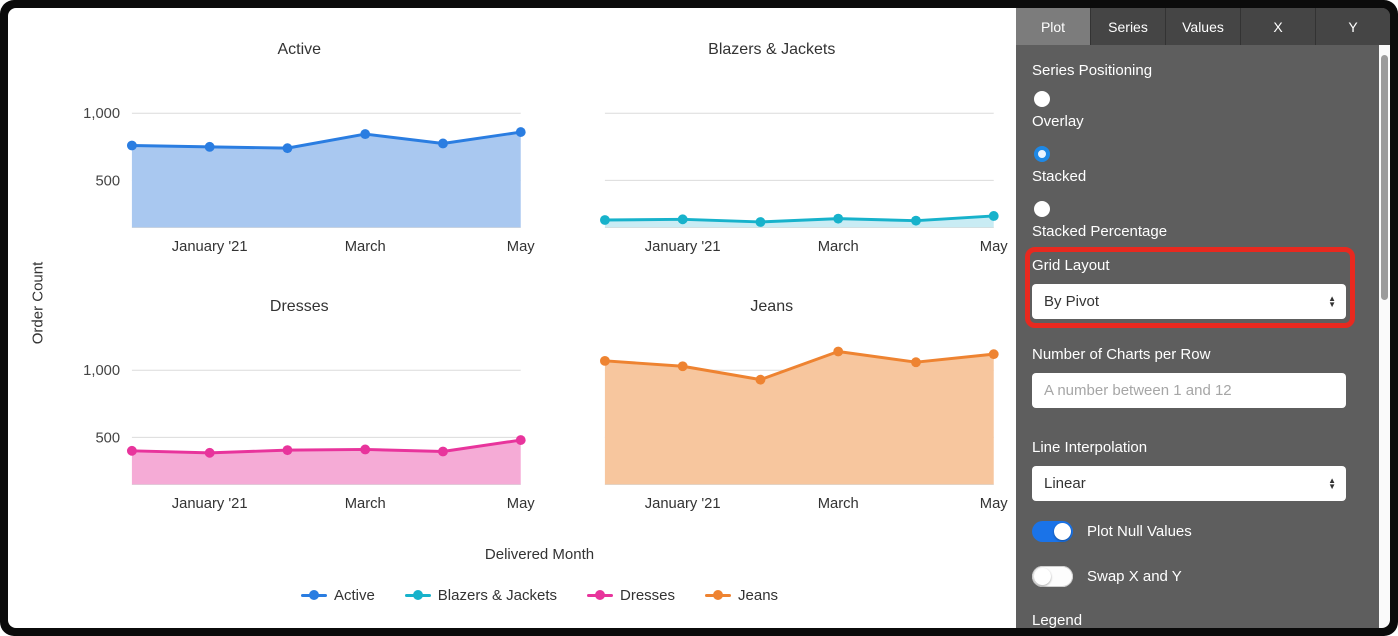  I want to click on line-interpolation-selected-value: Linear, so click(1065, 483).